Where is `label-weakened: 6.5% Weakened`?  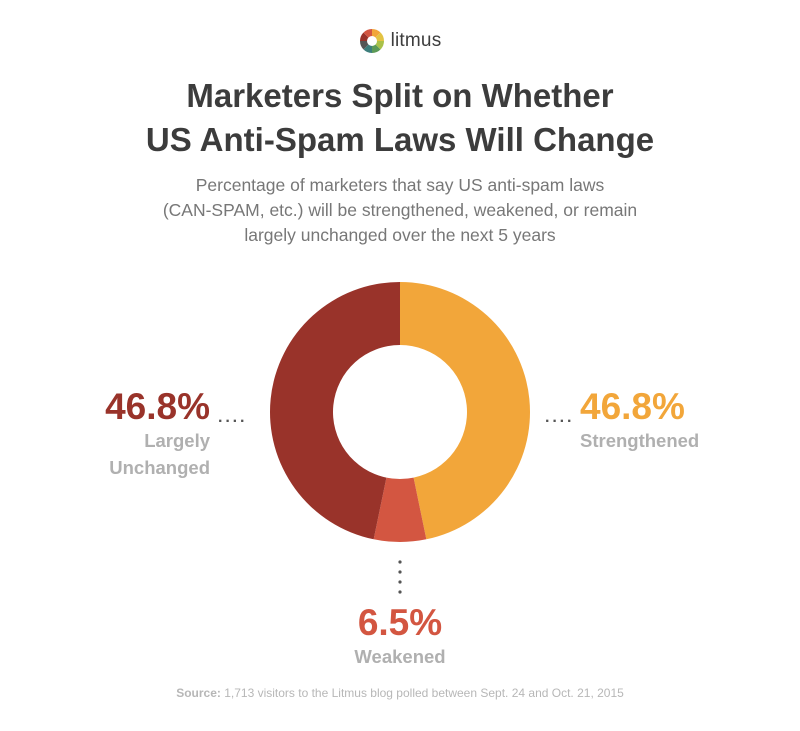 label-weakened: 6.5% Weakened is located at coordinates (400, 636).